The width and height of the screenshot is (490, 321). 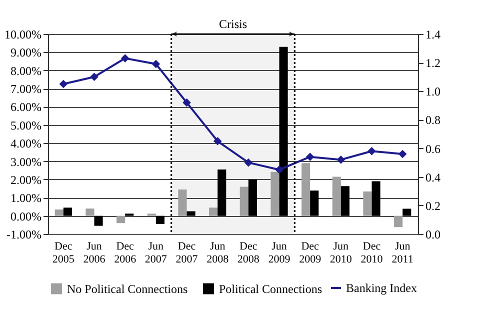 I want to click on y-tick-label: 8.00%, so click(x=26, y=71).